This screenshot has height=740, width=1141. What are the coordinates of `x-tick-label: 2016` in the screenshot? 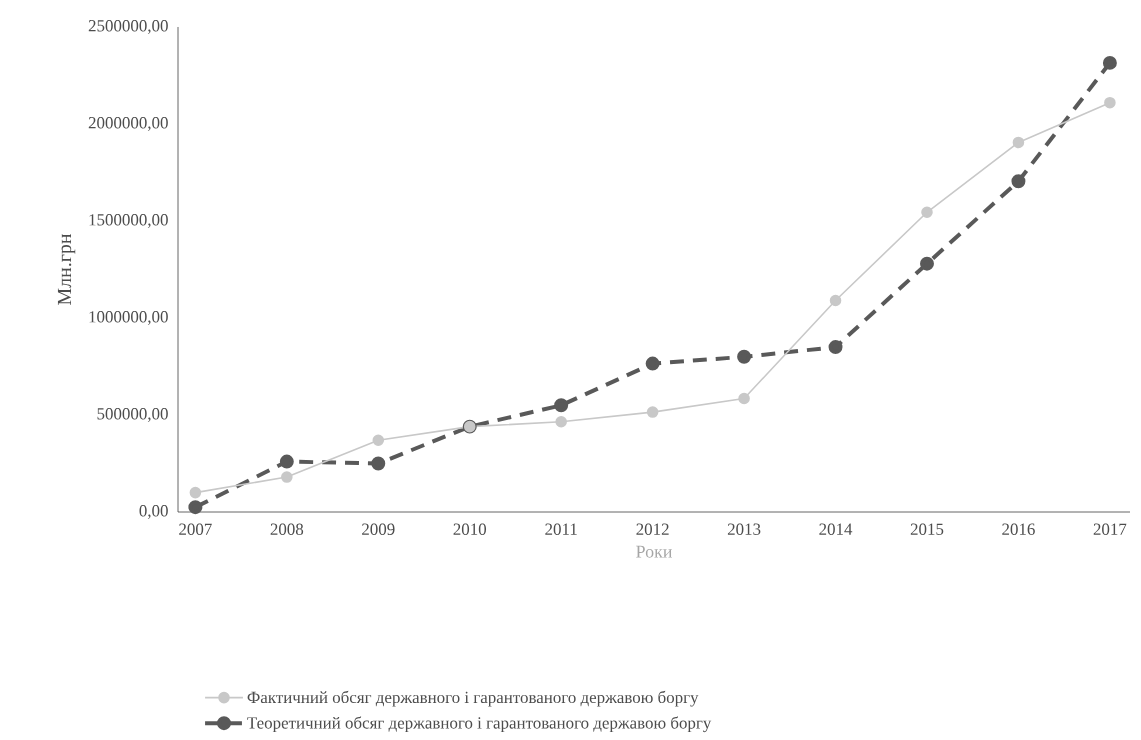 It's located at (1018, 529).